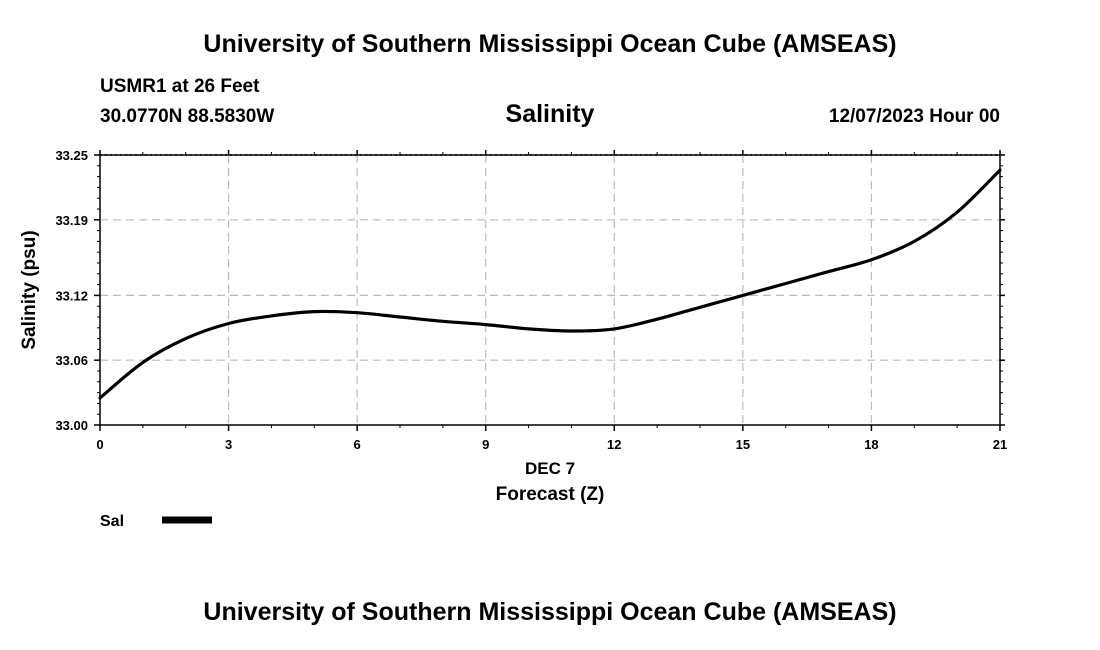  I want to click on x-tick-label: 9, so click(485, 444).